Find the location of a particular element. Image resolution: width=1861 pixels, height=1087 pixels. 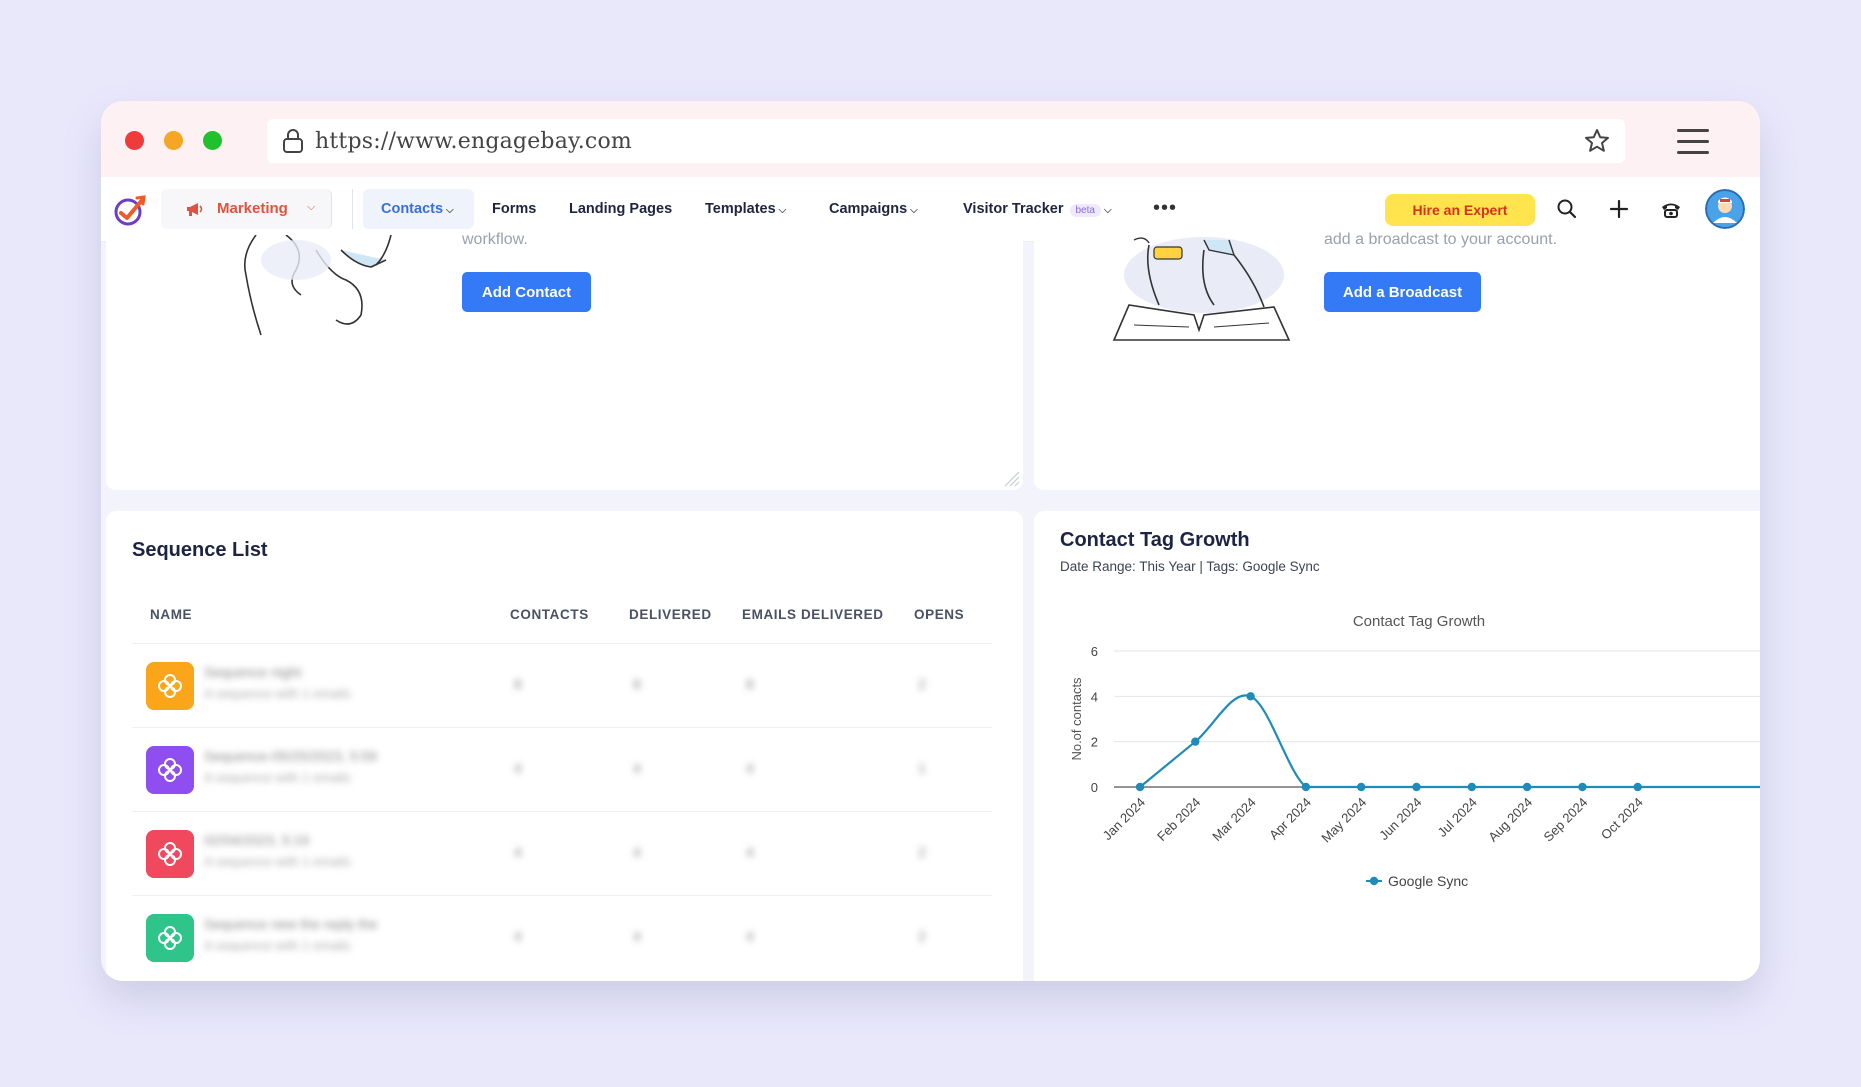

tag-growth-title: Contact Tag Growth is located at coordinates (1155, 540).